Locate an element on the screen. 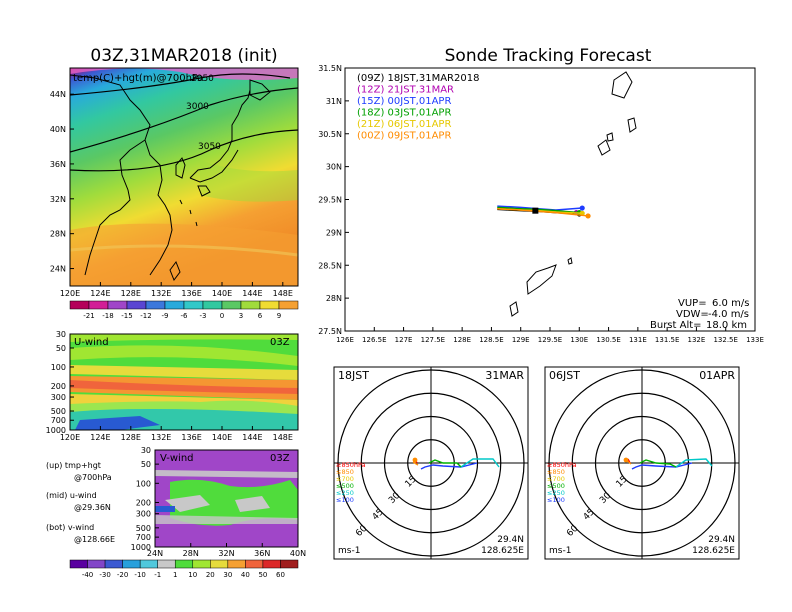 Image resolution: width=792 pixels, height=612 pixels. tracking-lat-tick-label: 29.5N is located at coordinates (330, 200).